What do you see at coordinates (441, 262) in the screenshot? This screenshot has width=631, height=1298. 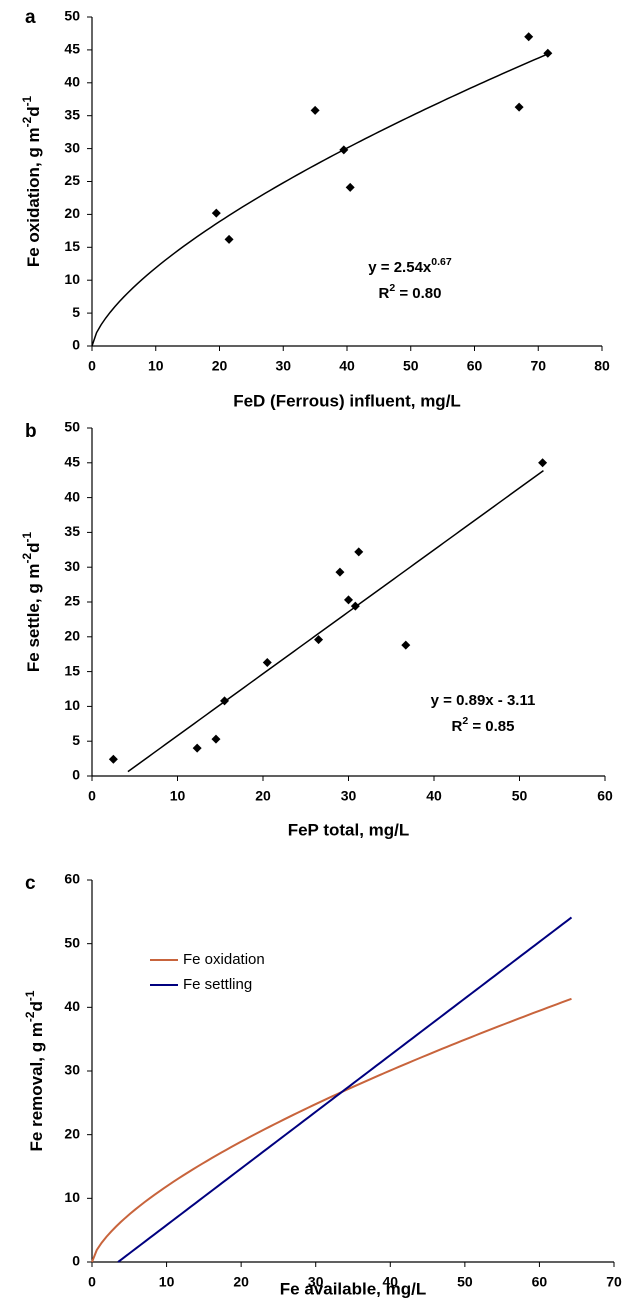 I see `equation-part: 0.67` at bounding box center [441, 262].